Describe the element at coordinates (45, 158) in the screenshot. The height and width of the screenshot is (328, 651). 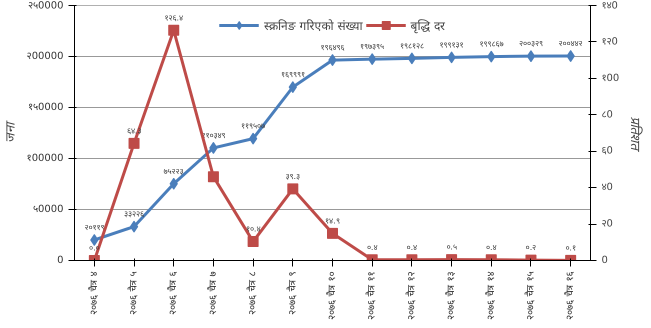
I see `y-tick-label: १00000` at that location.